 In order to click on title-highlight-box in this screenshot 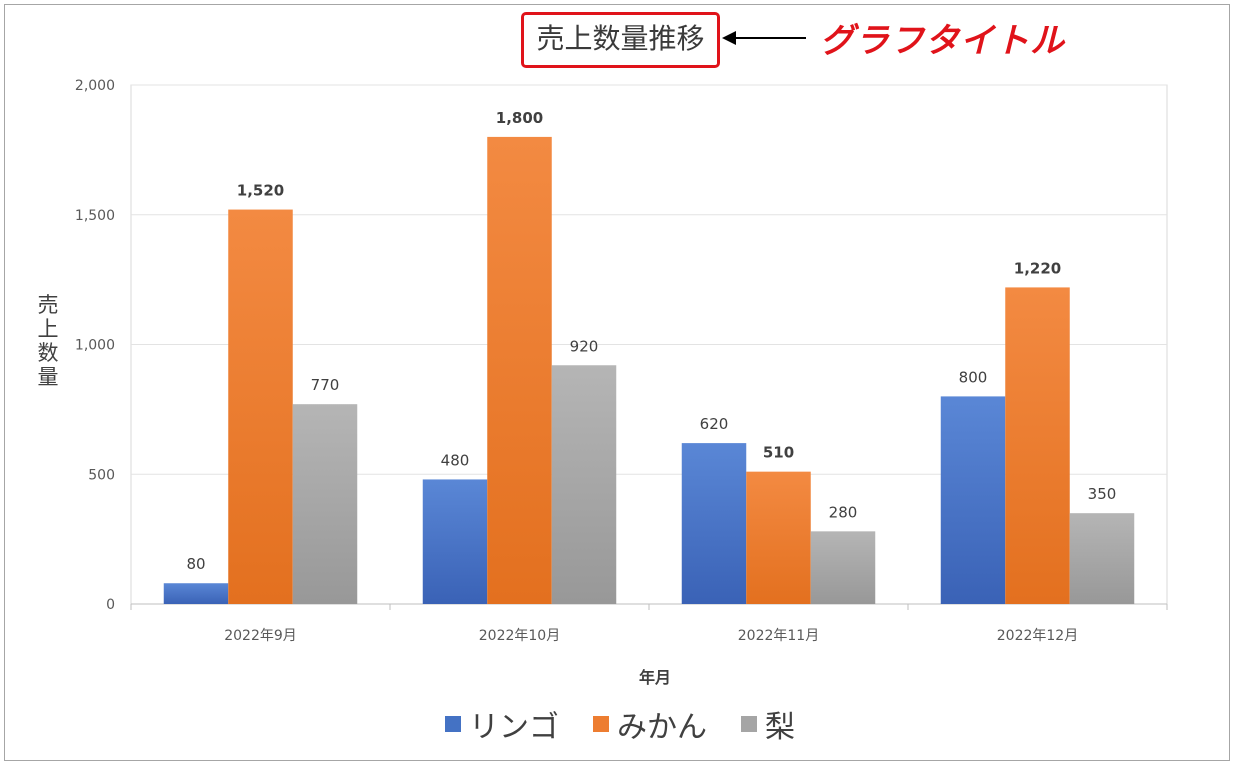, I will do `click(620, 40)`.